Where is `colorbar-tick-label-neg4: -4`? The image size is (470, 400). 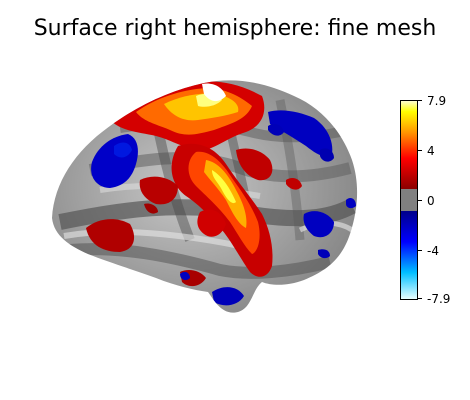
colorbar-tick-label-neg4: -4 is located at coordinates (433, 251).